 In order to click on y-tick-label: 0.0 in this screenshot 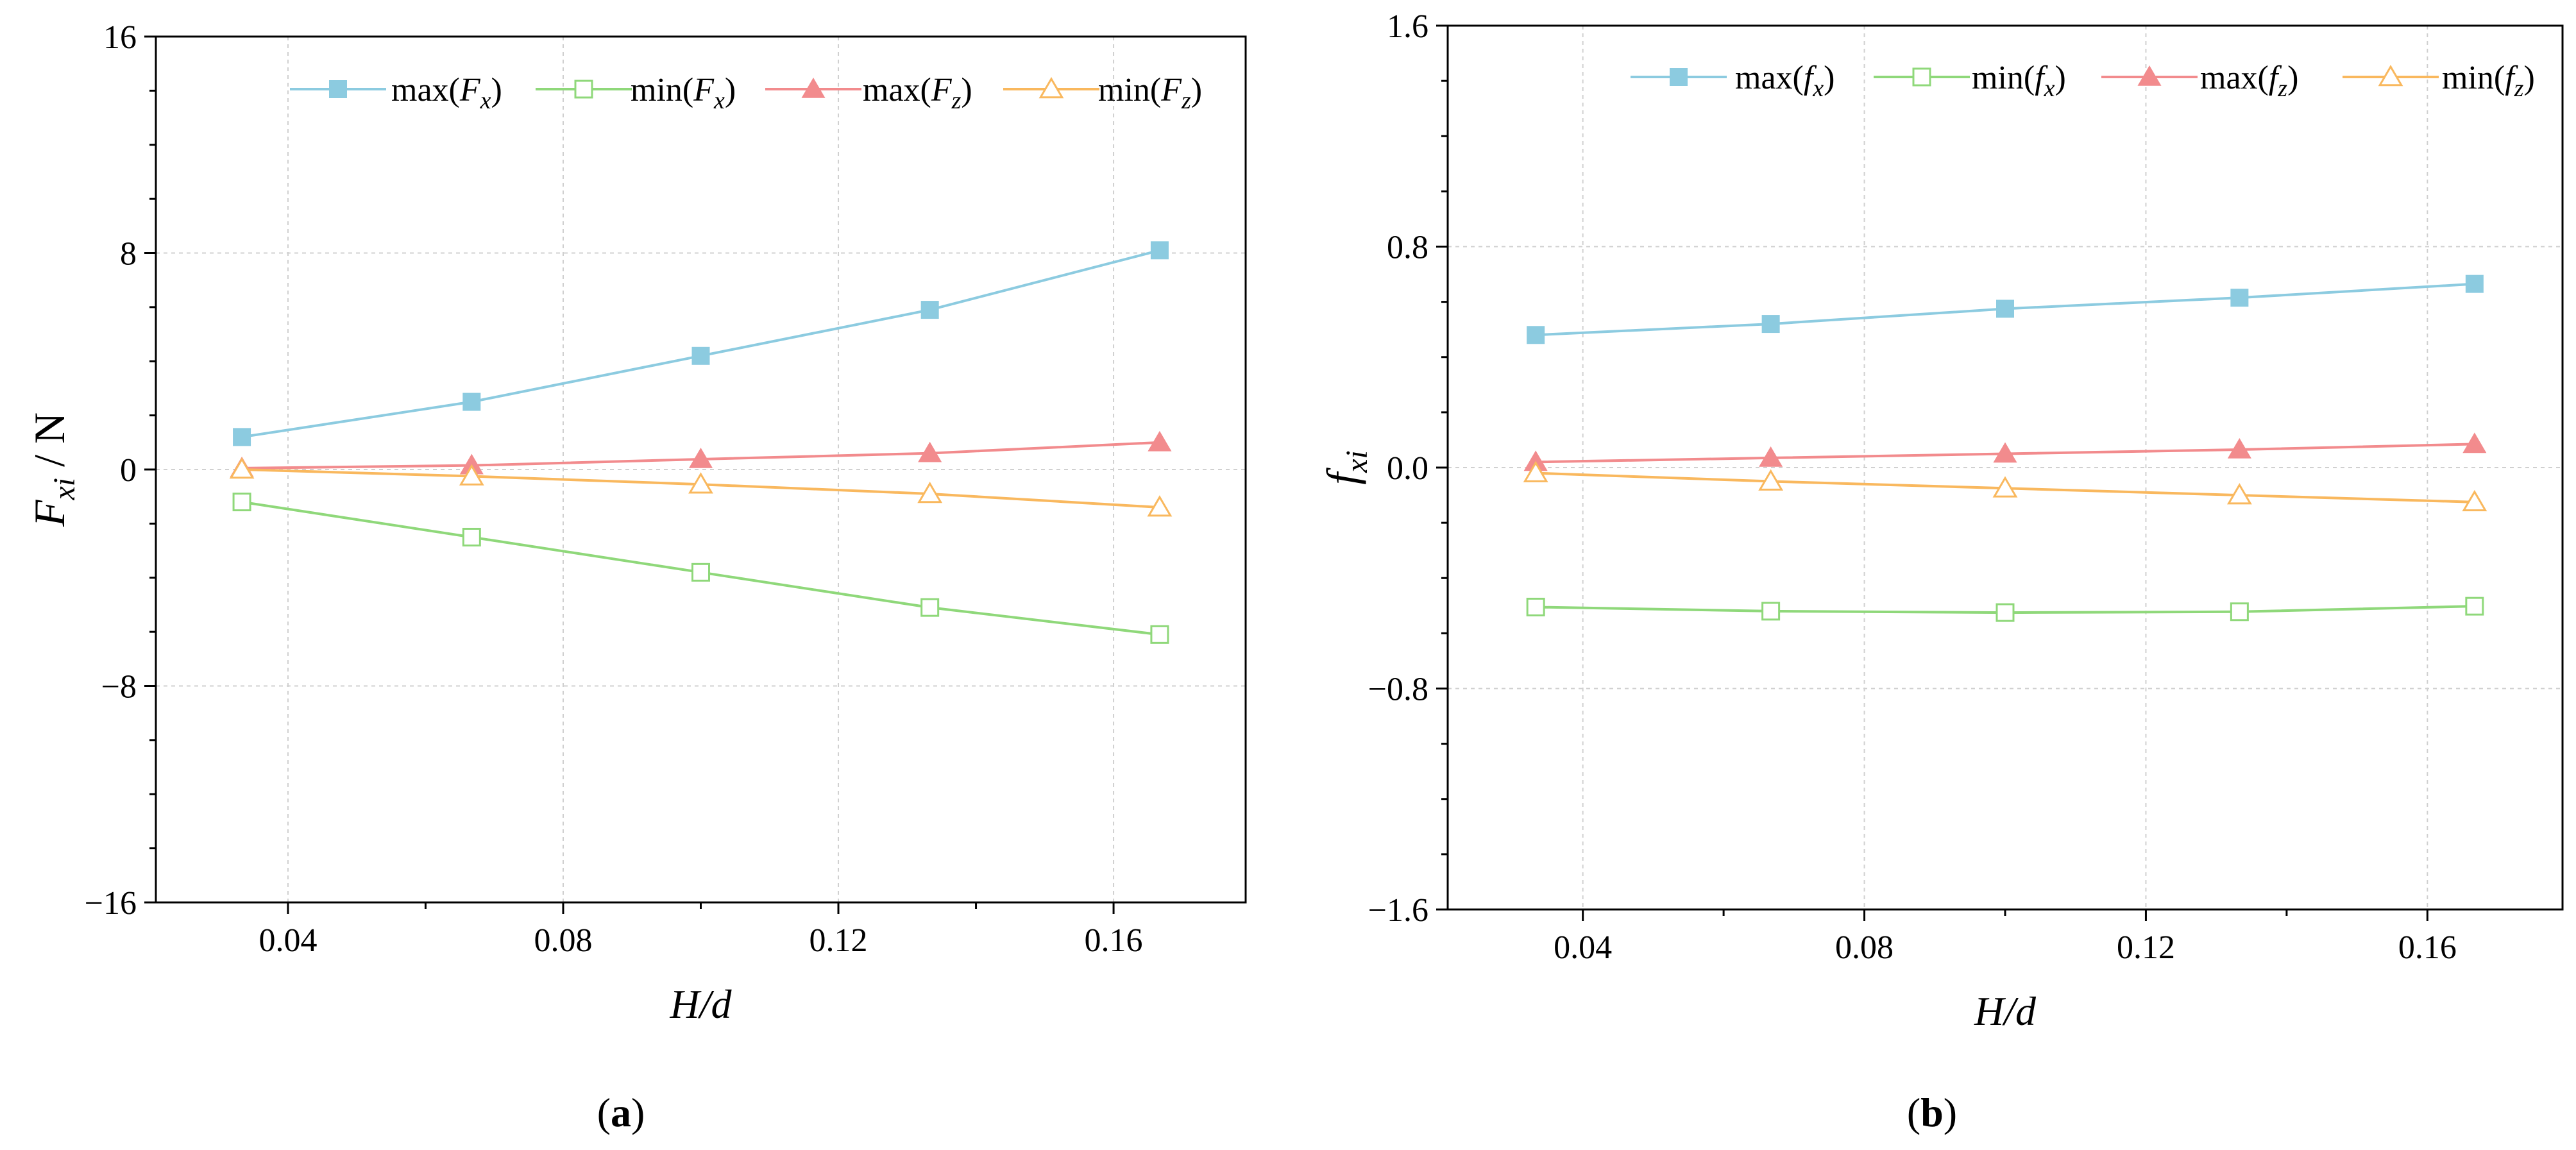, I will do `click(1407, 468)`.